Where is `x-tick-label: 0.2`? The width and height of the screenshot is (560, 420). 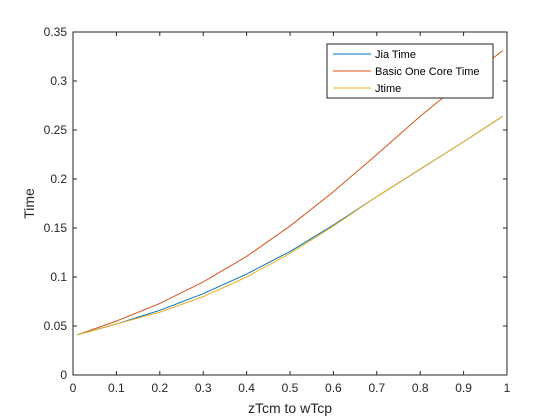
x-tick-label: 0.2 is located at coordinates (159, 388).